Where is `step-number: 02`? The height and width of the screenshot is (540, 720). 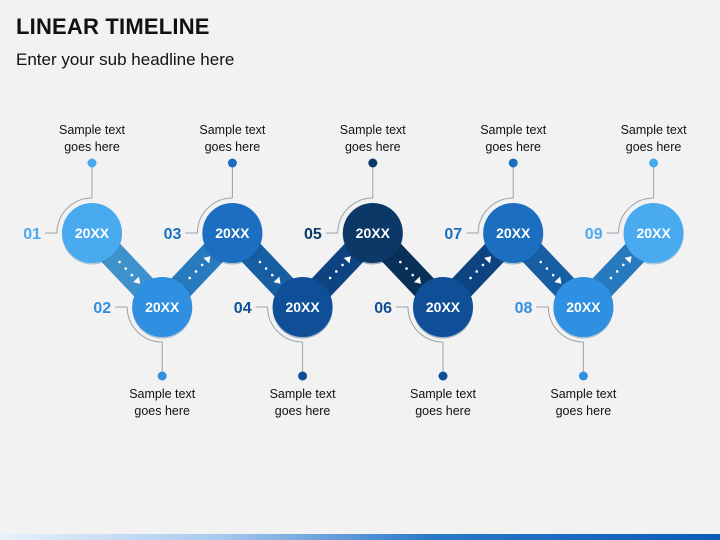 step-number: 02 is located at coordinates (102, 308).